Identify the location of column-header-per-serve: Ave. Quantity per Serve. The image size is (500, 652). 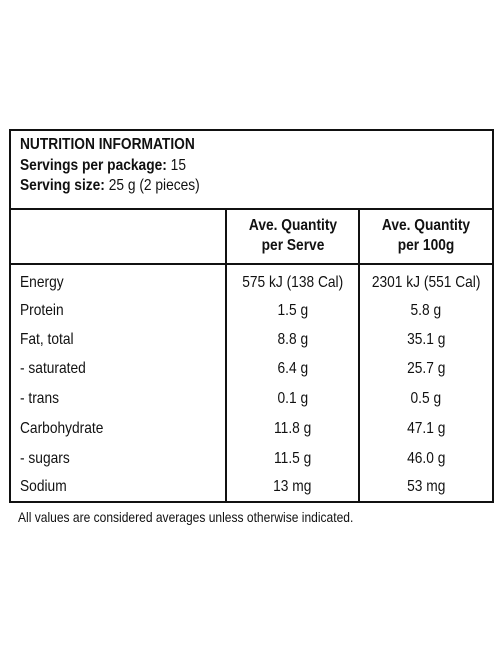
(292, 236).